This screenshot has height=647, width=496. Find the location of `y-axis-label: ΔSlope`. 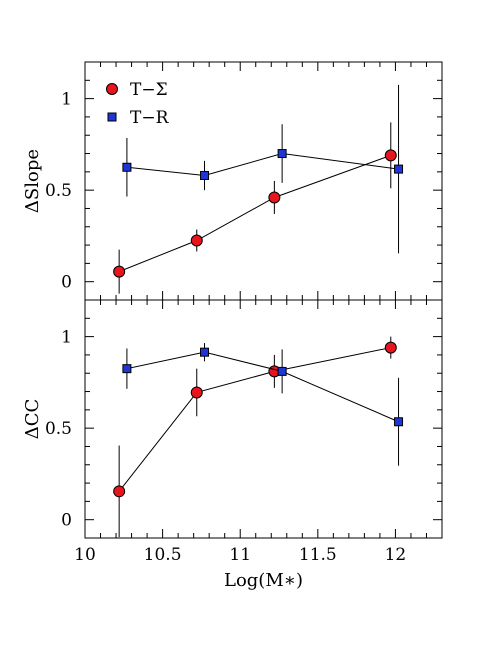

y-axis-label: ΔSlope is located at coordinates (32, 181).